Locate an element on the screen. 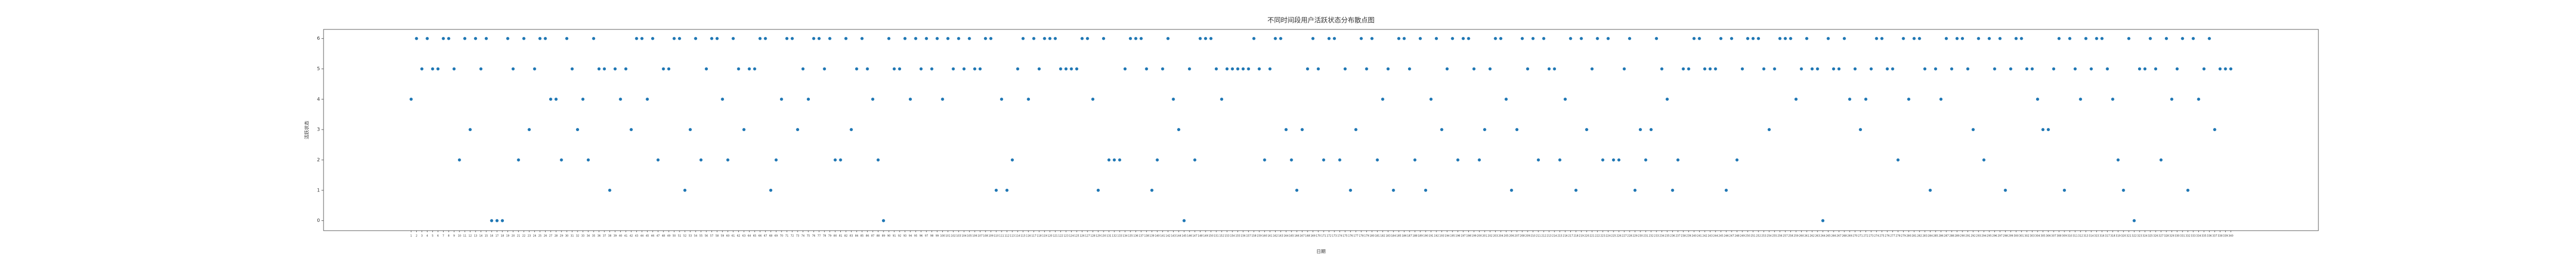 Image resolution: width=2576 pixels, height=258 pixels. x-tick-label: 36 is located at coordinates (598, 236).